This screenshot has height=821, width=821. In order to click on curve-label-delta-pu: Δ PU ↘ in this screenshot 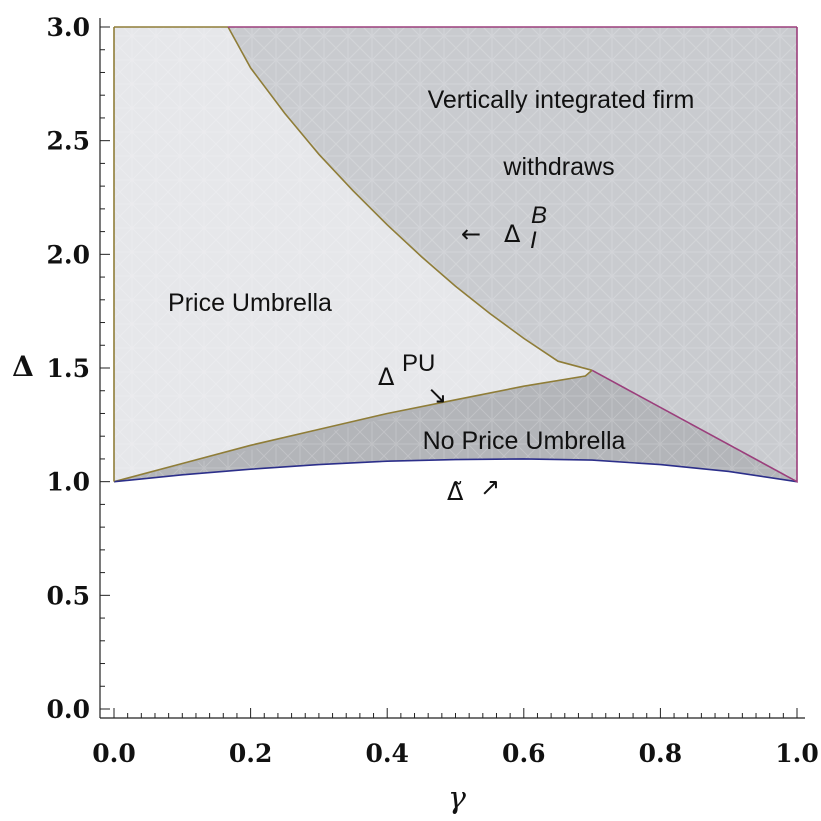, I will do `click(412, 379)`.